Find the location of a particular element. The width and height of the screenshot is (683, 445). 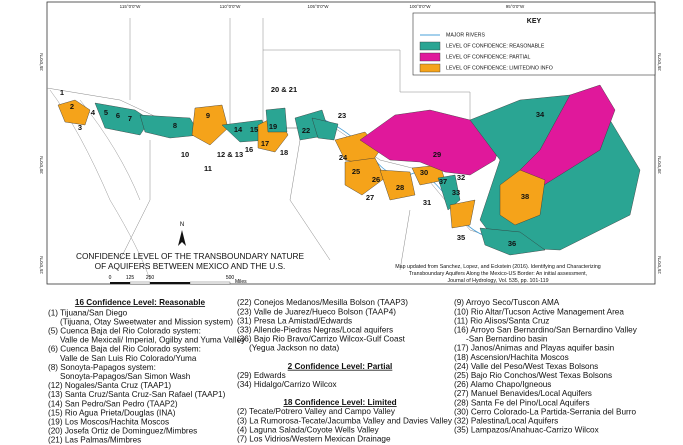

aquifer-label: 38 is located at coordinates (525, 196).